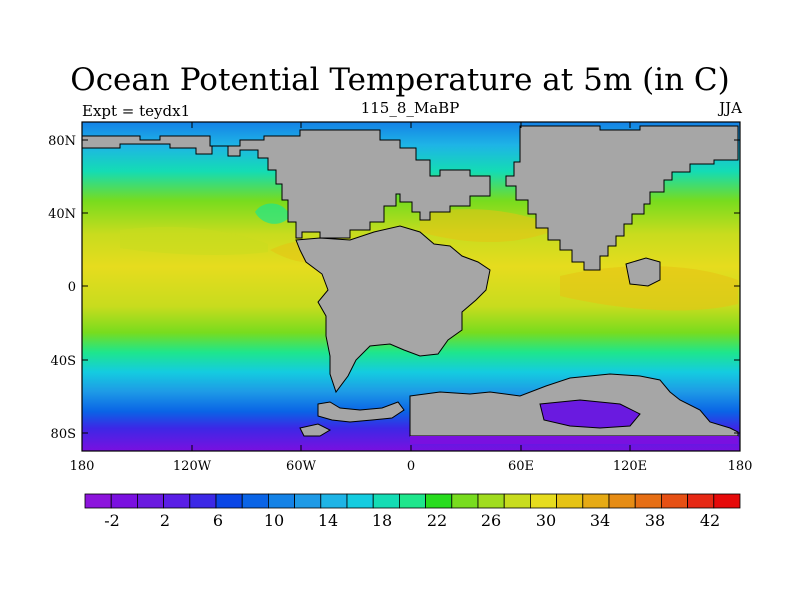 The image size is (800, 600). What do you see at coordinates (590, 414) in the screenshot?
I see `cold-antarctic-embayment` at bounding box center [590, 414].